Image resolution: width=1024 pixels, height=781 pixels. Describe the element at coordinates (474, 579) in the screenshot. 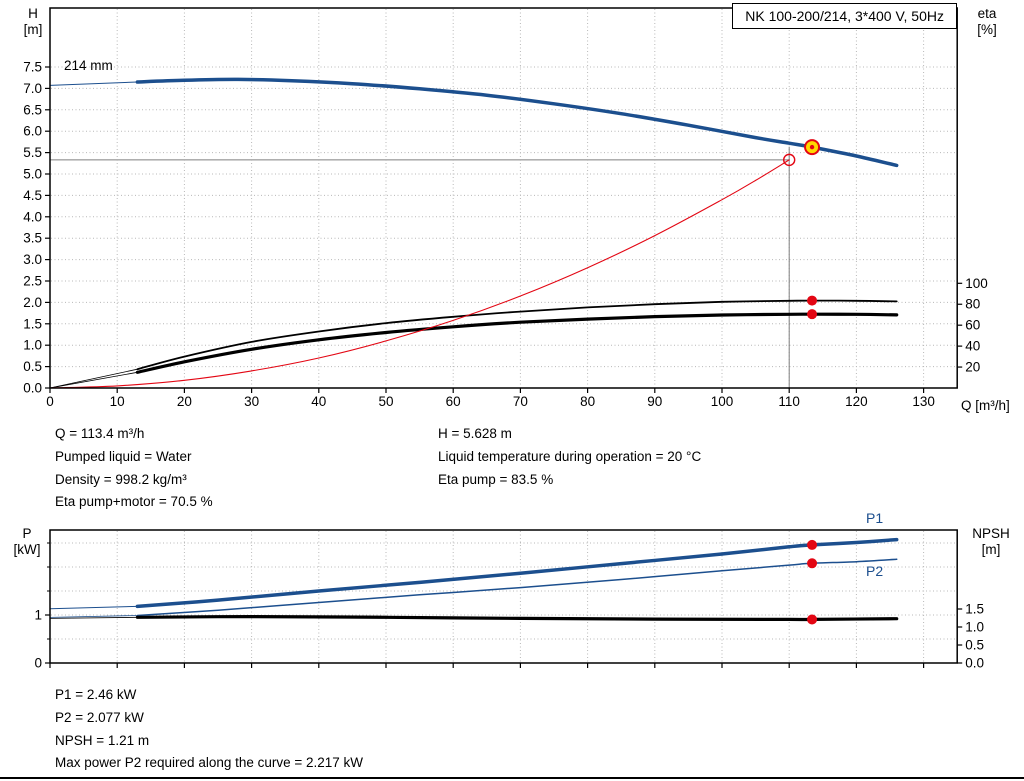

I see `power-series` at that location.